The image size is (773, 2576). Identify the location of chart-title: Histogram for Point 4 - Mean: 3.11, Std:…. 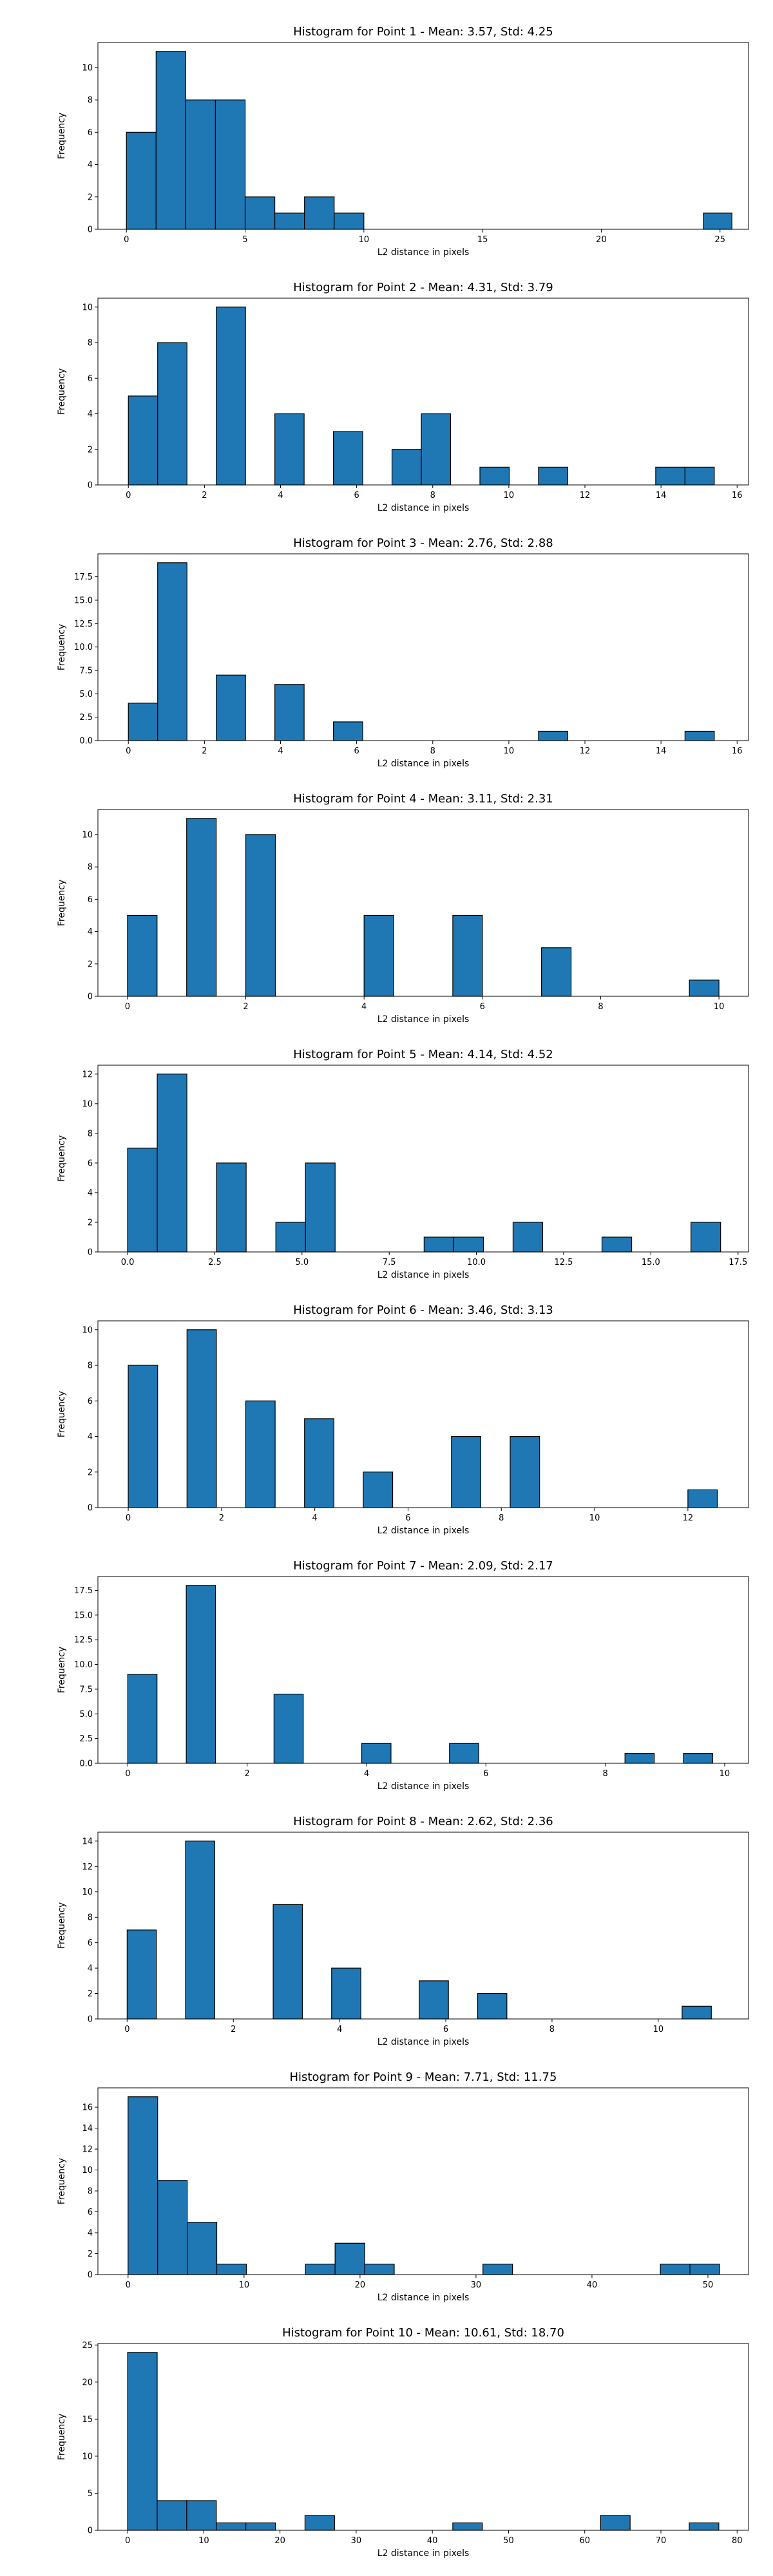
(423, 799).